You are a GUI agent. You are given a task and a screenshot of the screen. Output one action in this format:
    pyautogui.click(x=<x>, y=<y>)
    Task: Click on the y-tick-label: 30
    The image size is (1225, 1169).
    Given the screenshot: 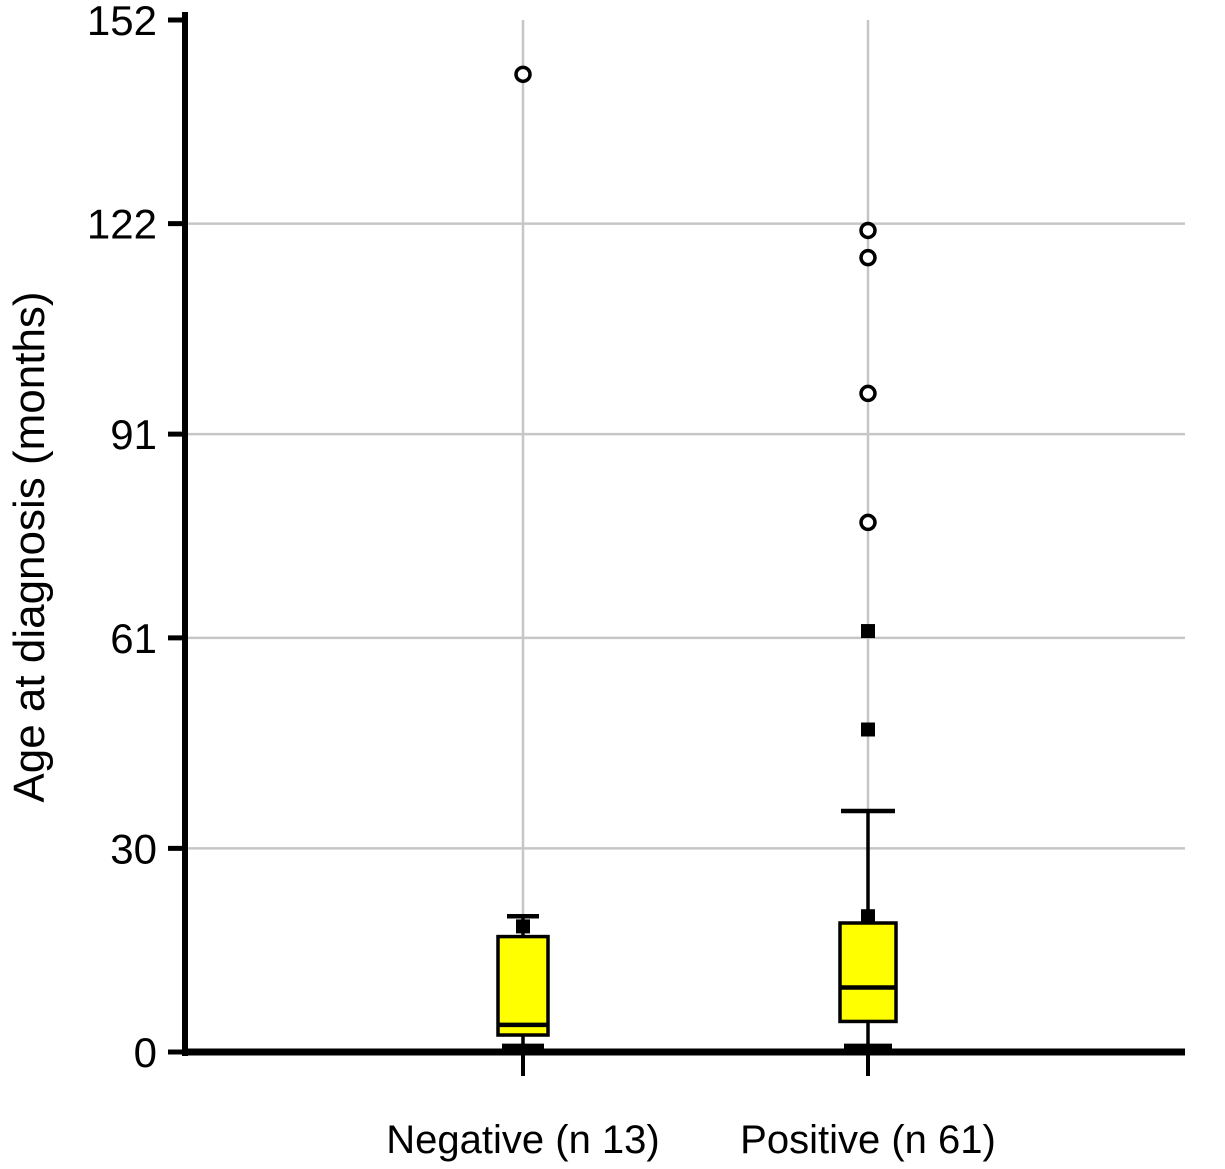 What is the action you would take?
    pyautogui.click(x=133, y=848)
    